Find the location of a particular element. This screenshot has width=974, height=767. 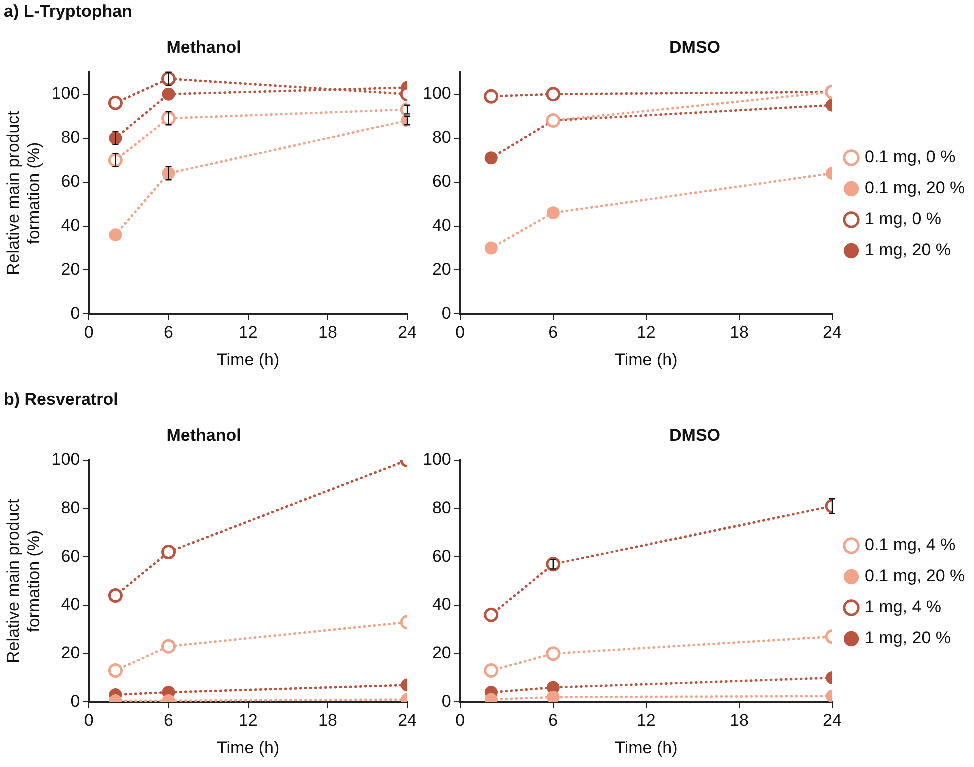

chart-title: b) Resveratrol is located at coordinates (61, 400).